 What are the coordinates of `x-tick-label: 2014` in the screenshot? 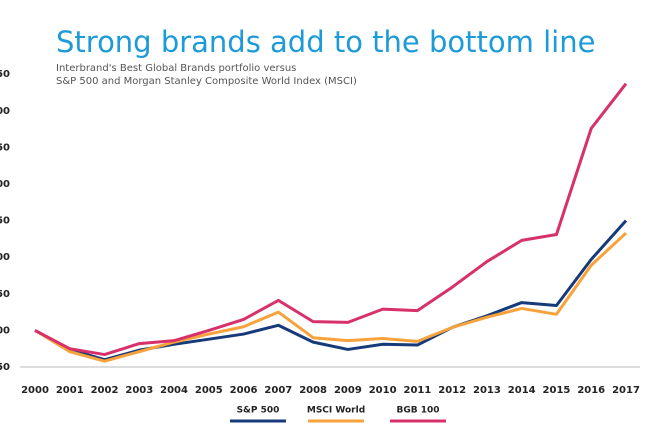 It's located at (522, 390).